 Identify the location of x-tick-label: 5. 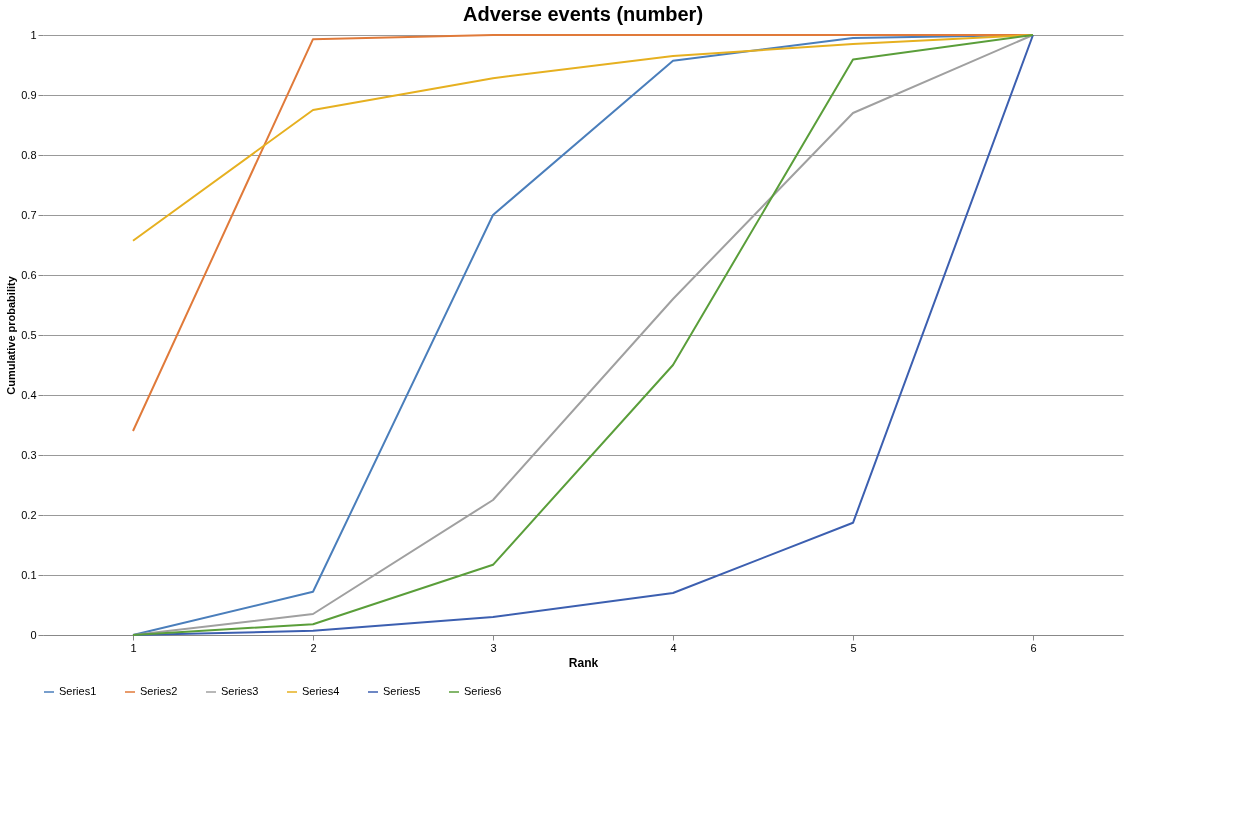
(853, 647).